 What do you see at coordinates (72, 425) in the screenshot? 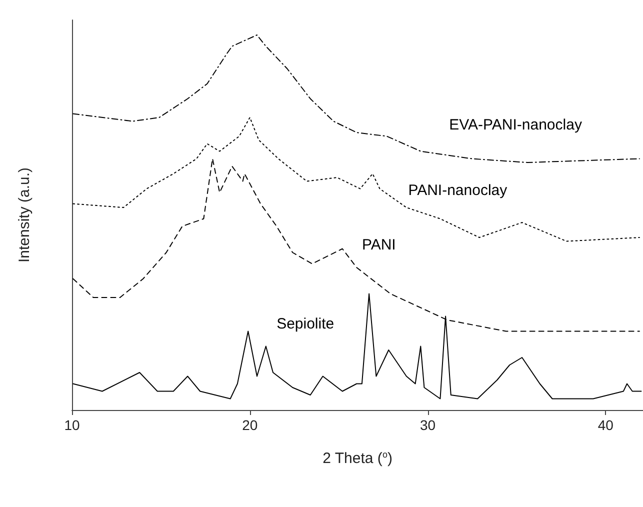
I see `x-tick-label: 10` at bounding box center [72, 425].